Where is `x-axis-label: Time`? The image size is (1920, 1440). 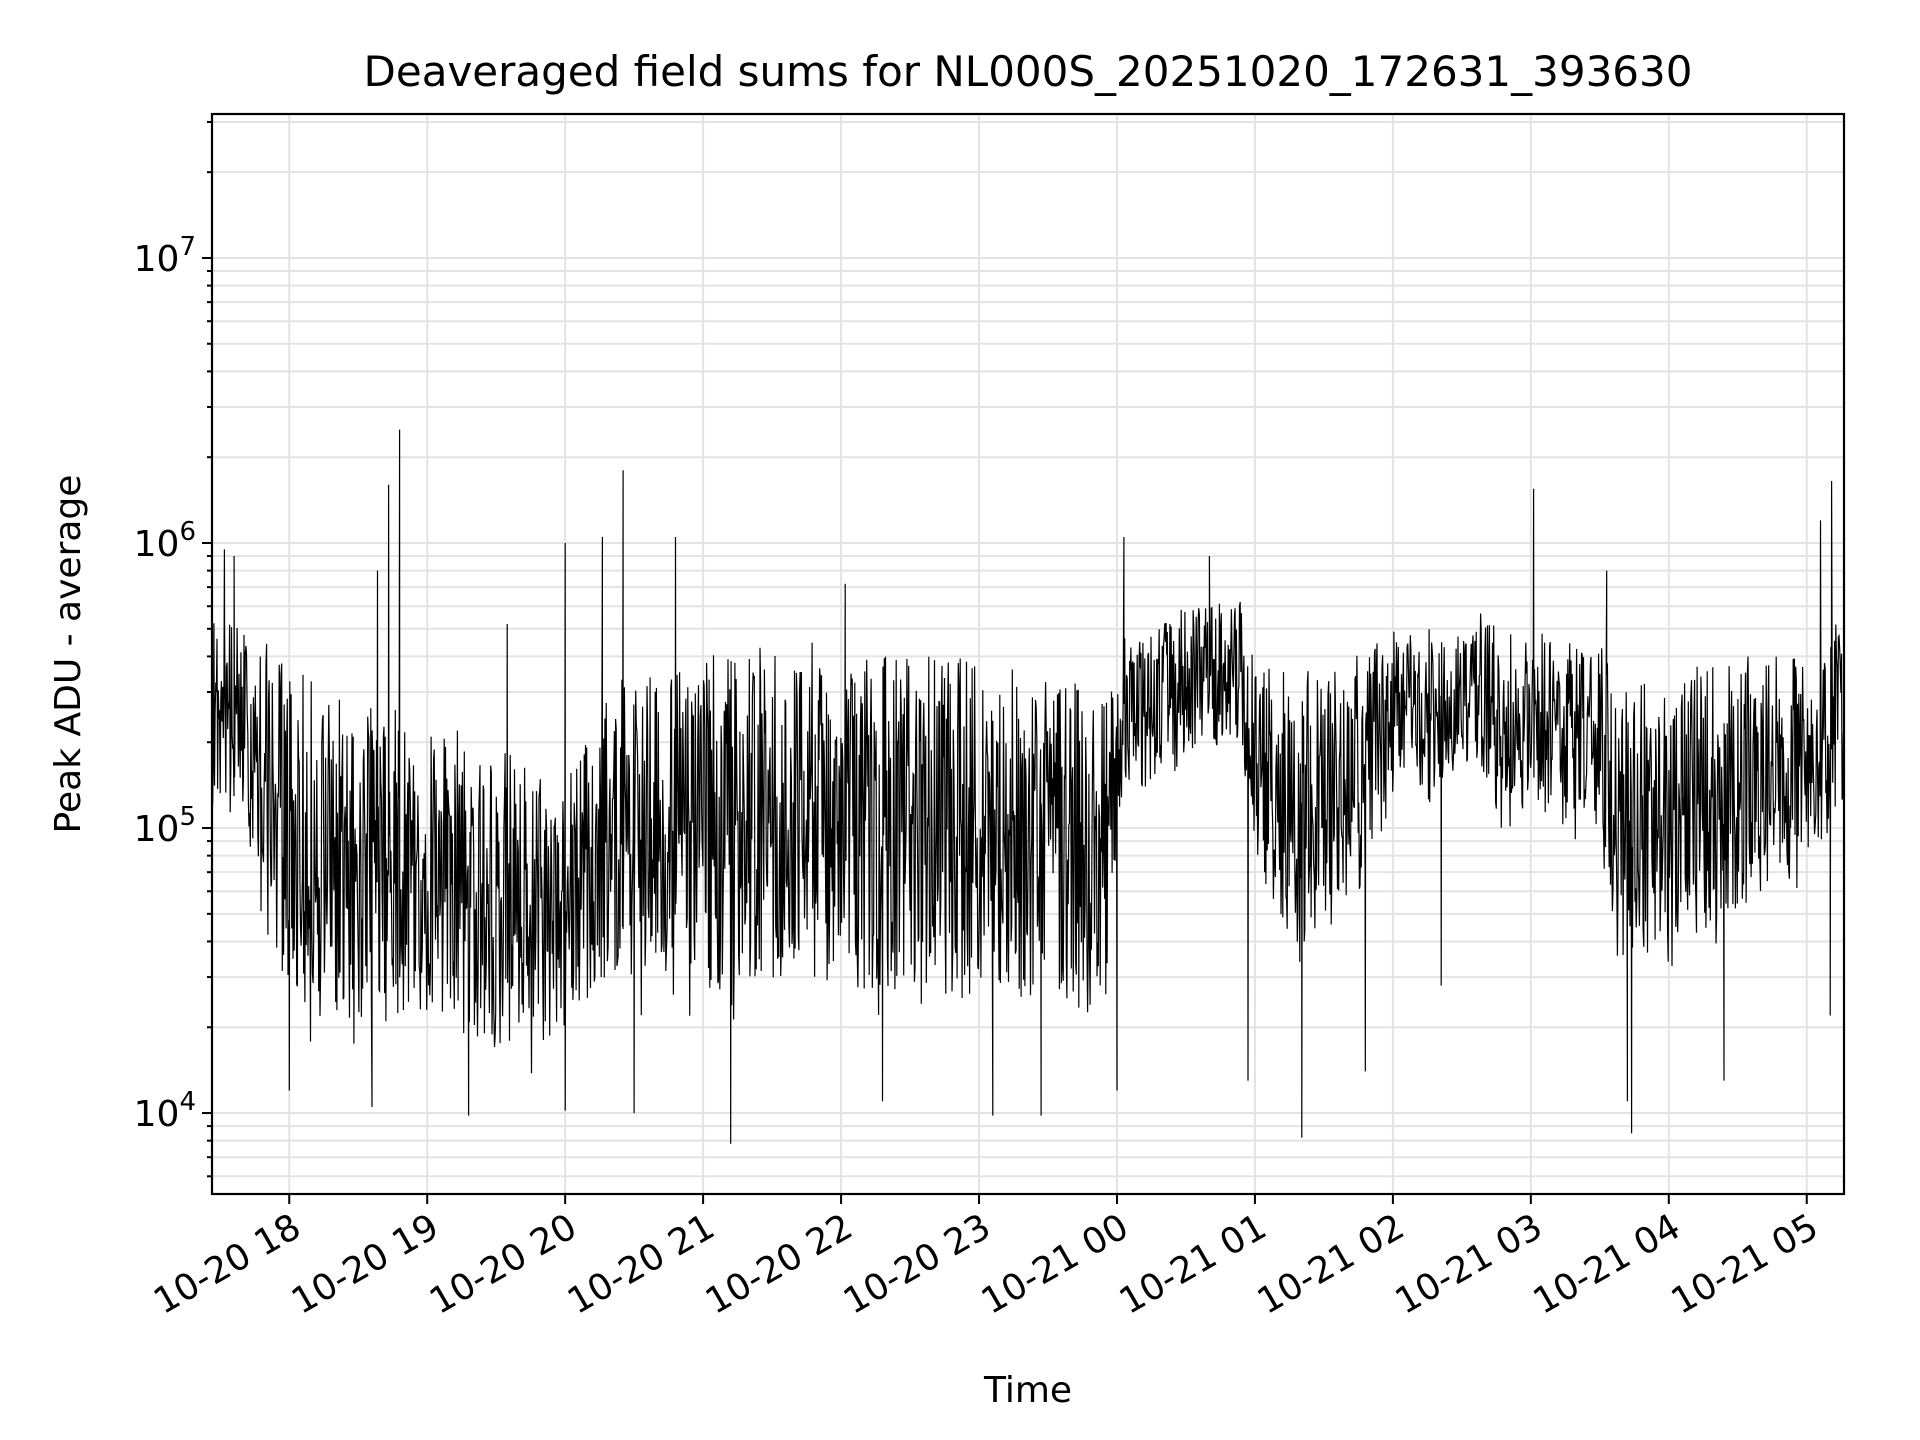
x-axis-label: Time is located at coordinates (1027, 1390).